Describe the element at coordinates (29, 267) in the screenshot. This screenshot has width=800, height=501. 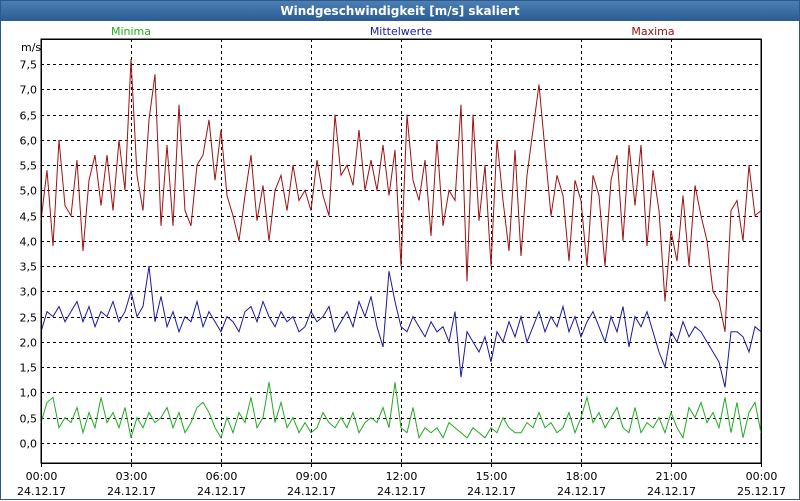
I see `y-tick-label: 3,5` at that location.